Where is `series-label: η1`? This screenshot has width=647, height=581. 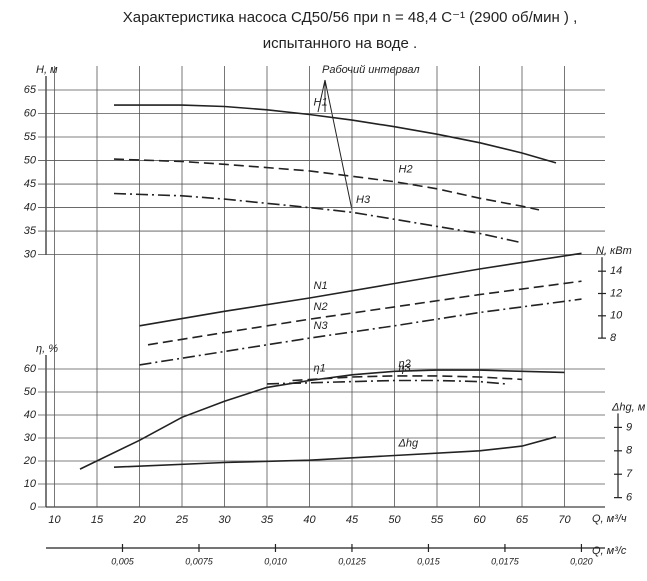
series-label: η1 is located at coordinates (320, 368).